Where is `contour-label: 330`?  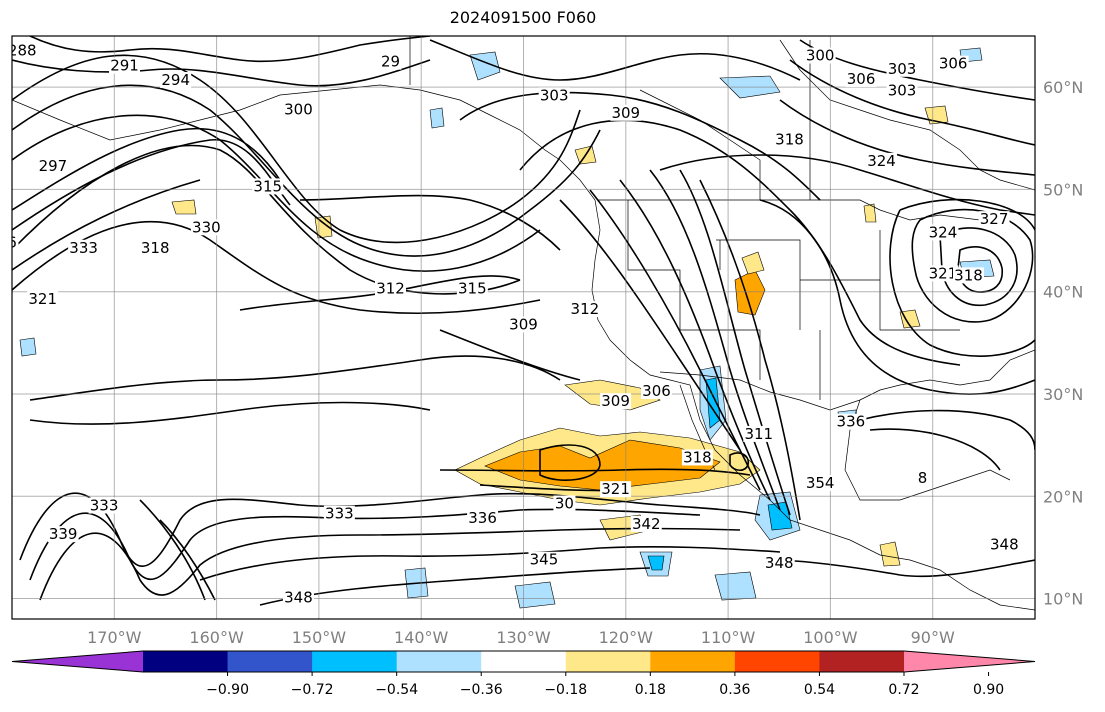 contour-label: 330 is located at coordinates (206, 227).